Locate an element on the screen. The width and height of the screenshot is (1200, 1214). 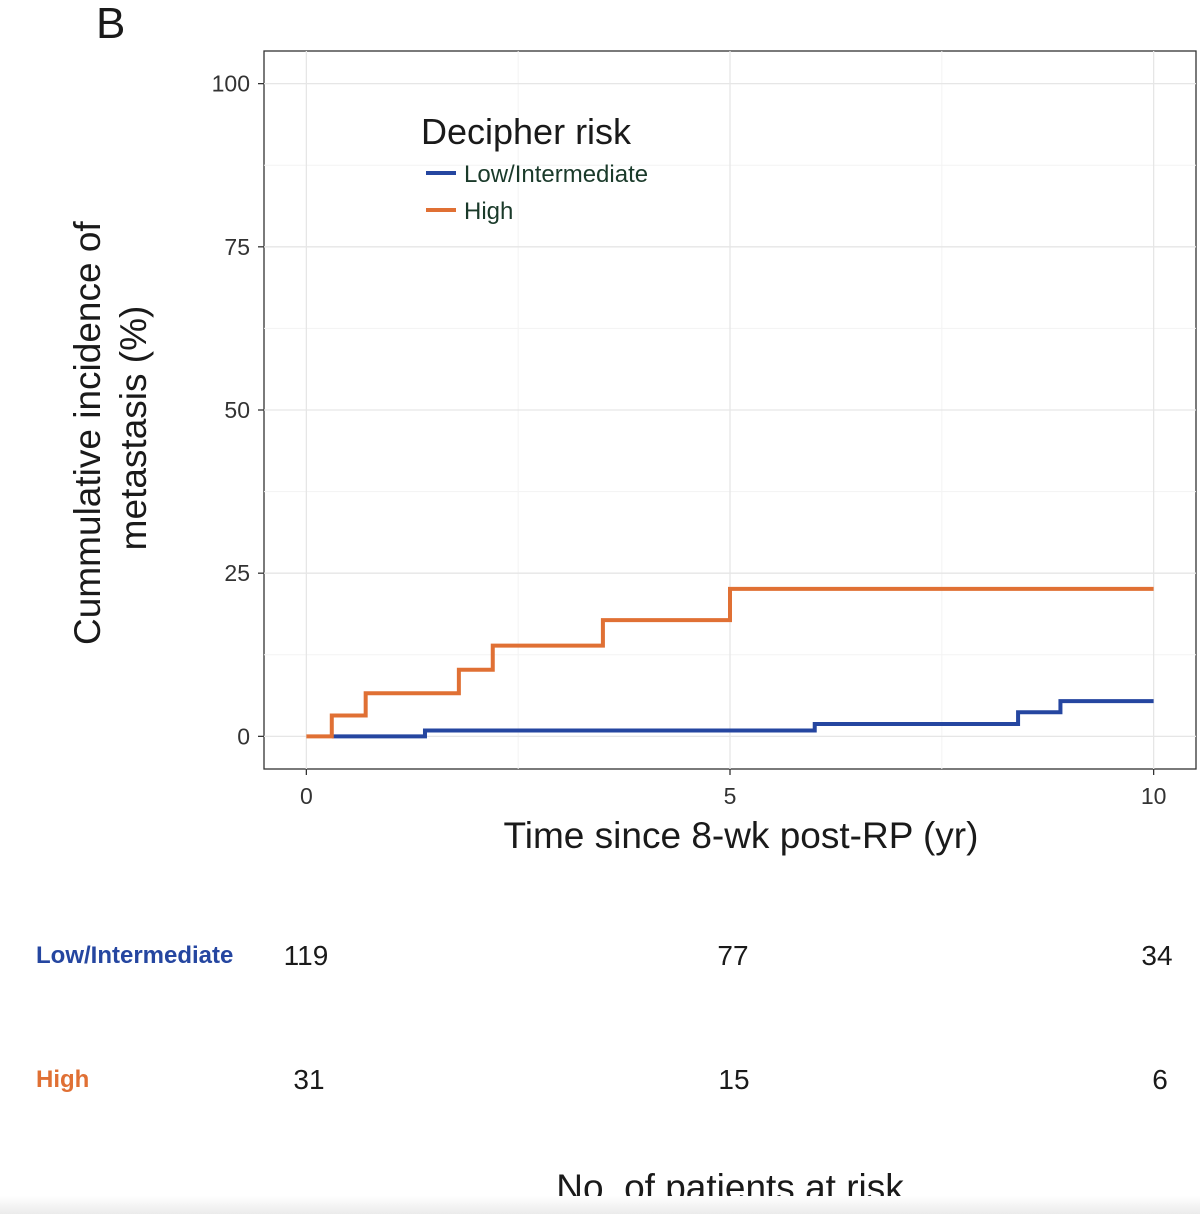
legend: Decipher risk Low/Intermediate High is located at coordinates (534, 168).